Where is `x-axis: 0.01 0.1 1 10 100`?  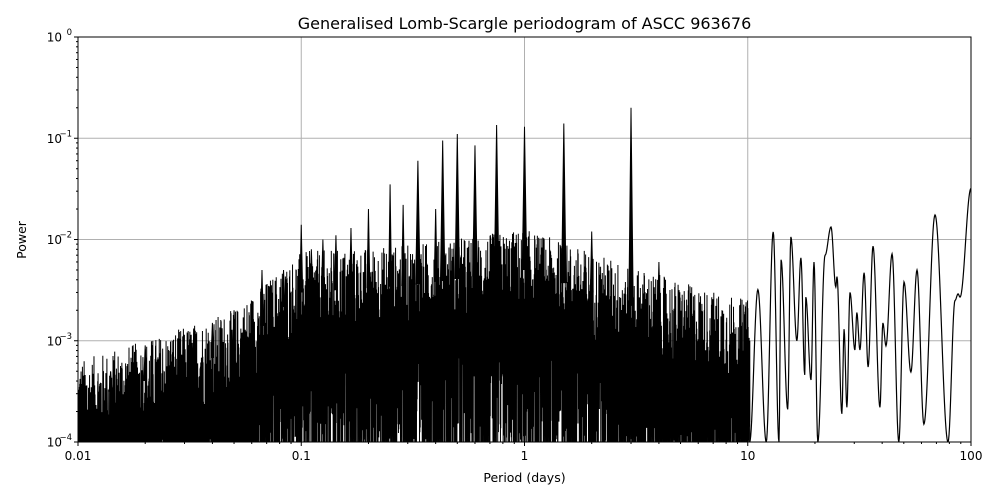 x-axis: 0.01 0.1 1 10 100 is located at coordinates (524, 452).